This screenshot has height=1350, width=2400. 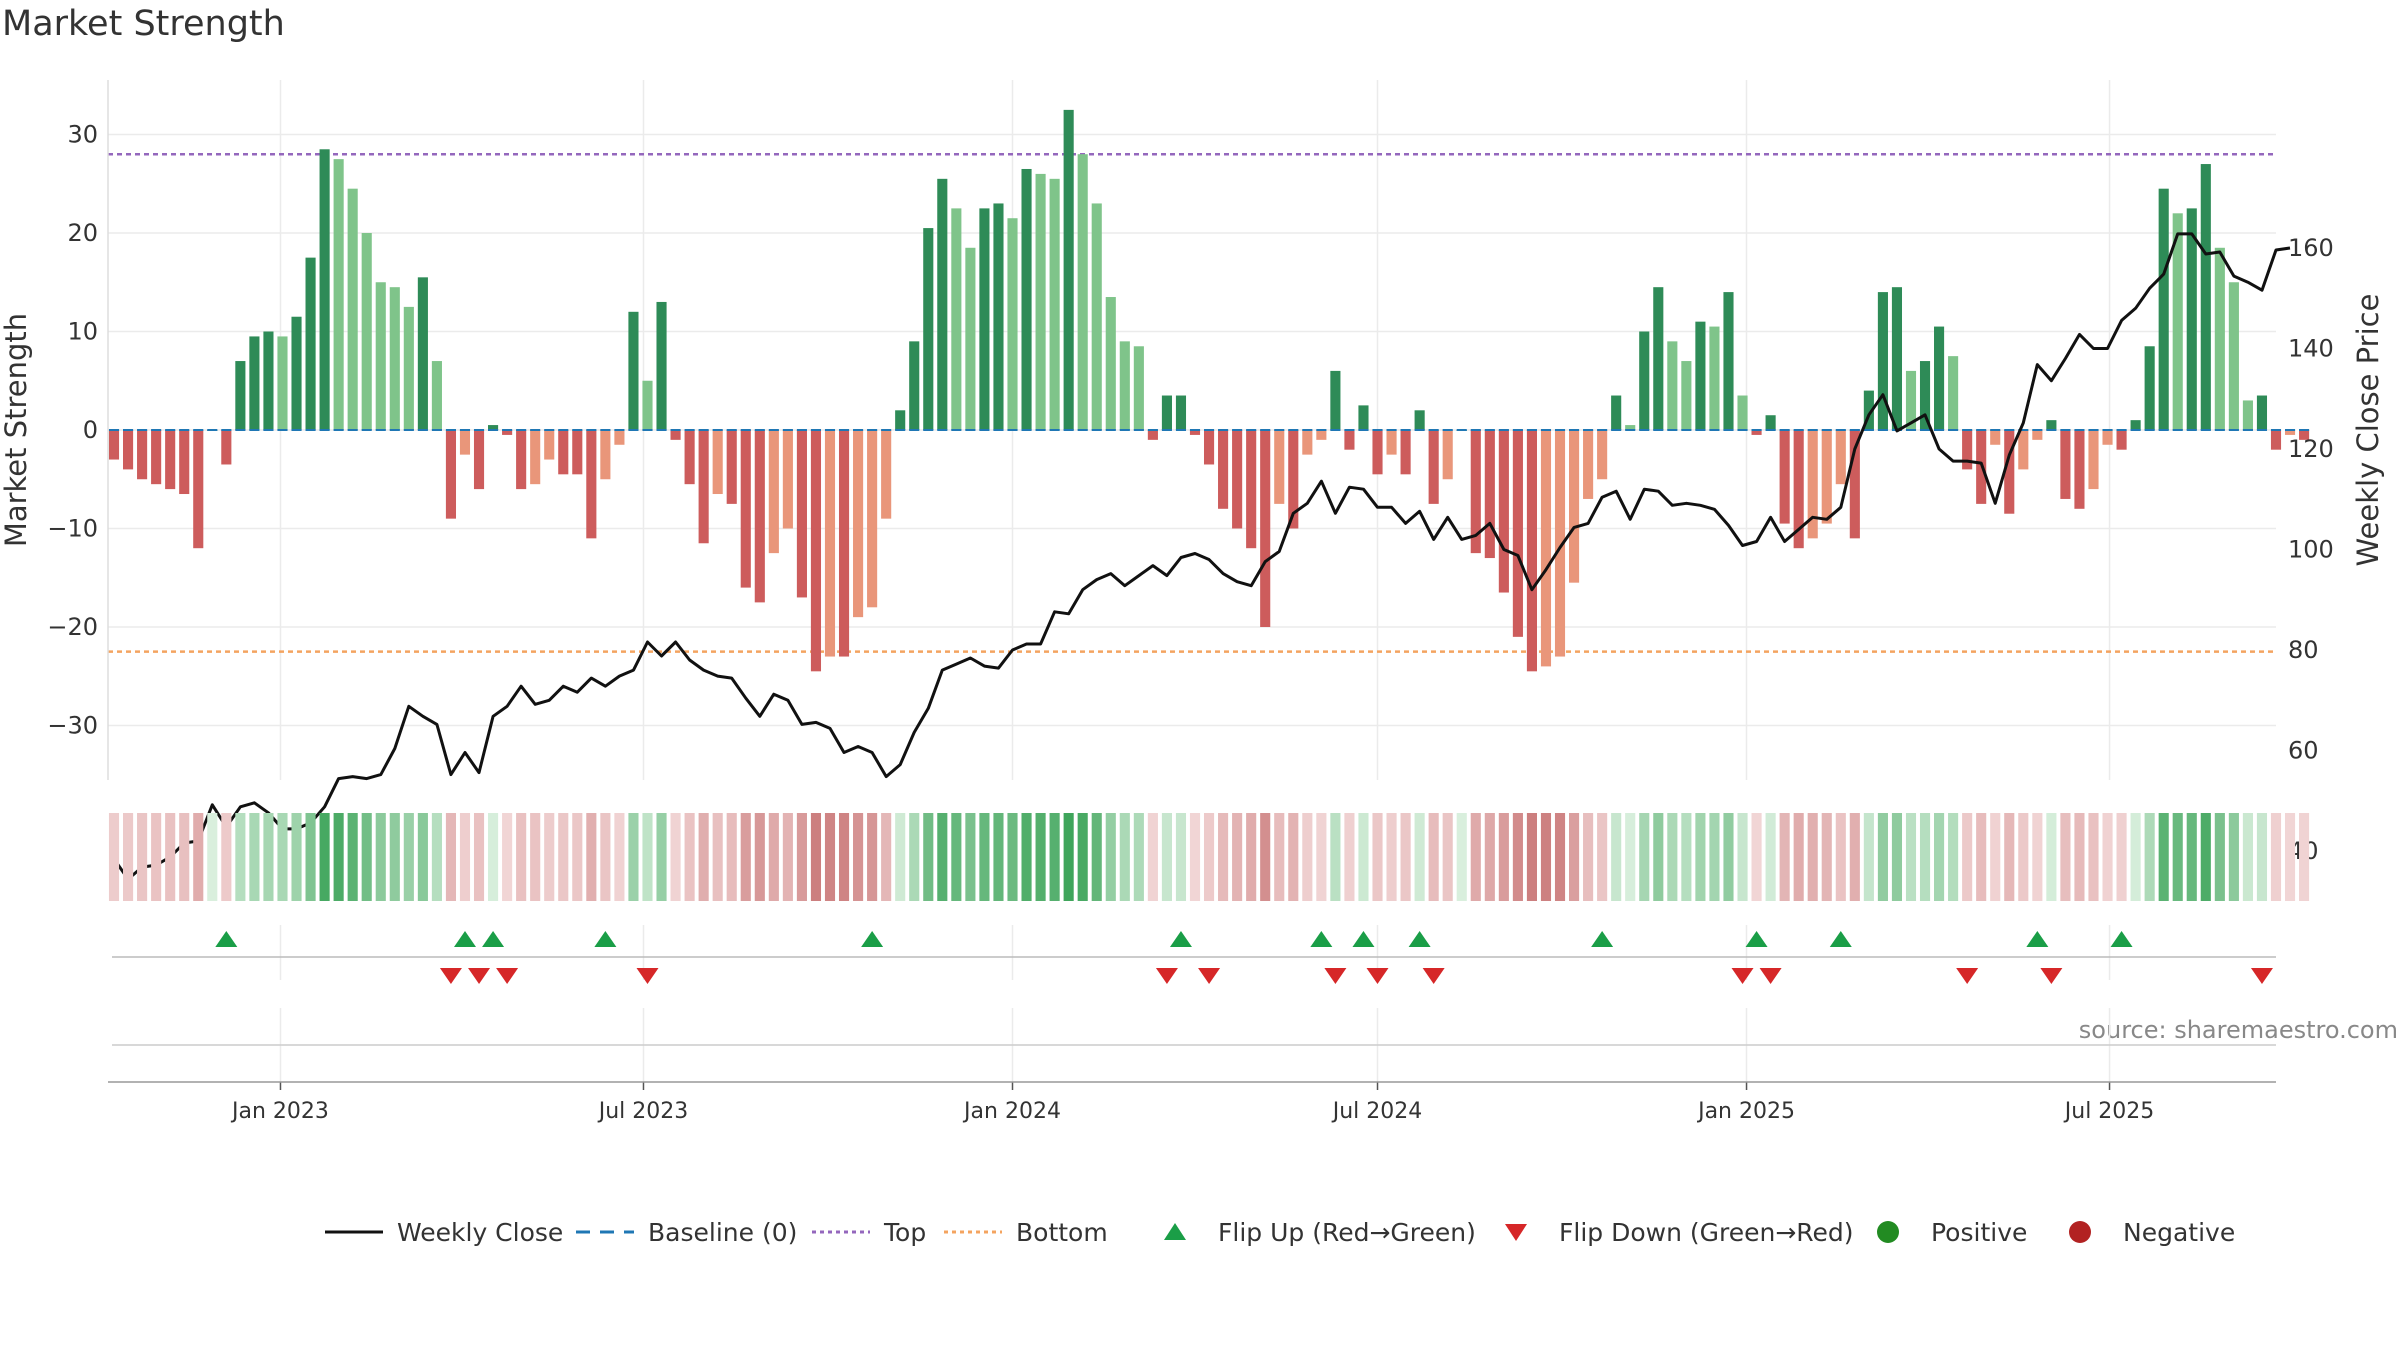 What do you see at coordinates (2311, 349) in the screenshot?
I see `y2-tick-label: 140` at bounding box center [2311, 349].